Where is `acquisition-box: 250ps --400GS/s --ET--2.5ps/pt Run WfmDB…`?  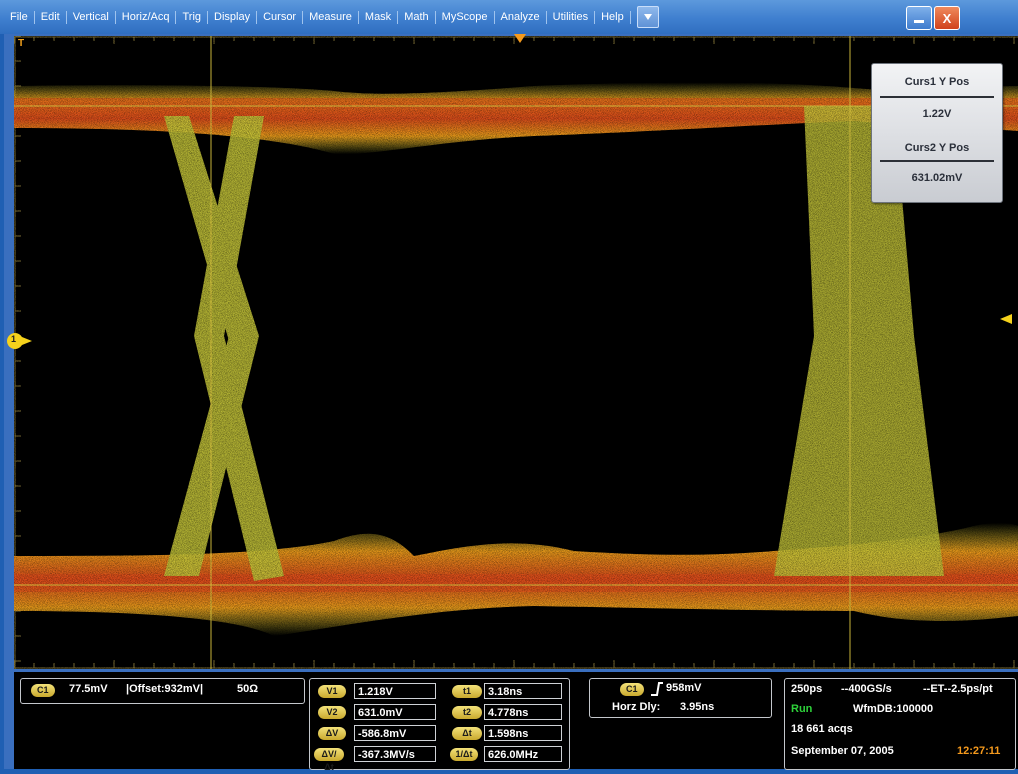 acquisition-box: 250ps --400GS/s --ET--2.5ps/pt Run WfmDB… is located at coordinates (900, 724).